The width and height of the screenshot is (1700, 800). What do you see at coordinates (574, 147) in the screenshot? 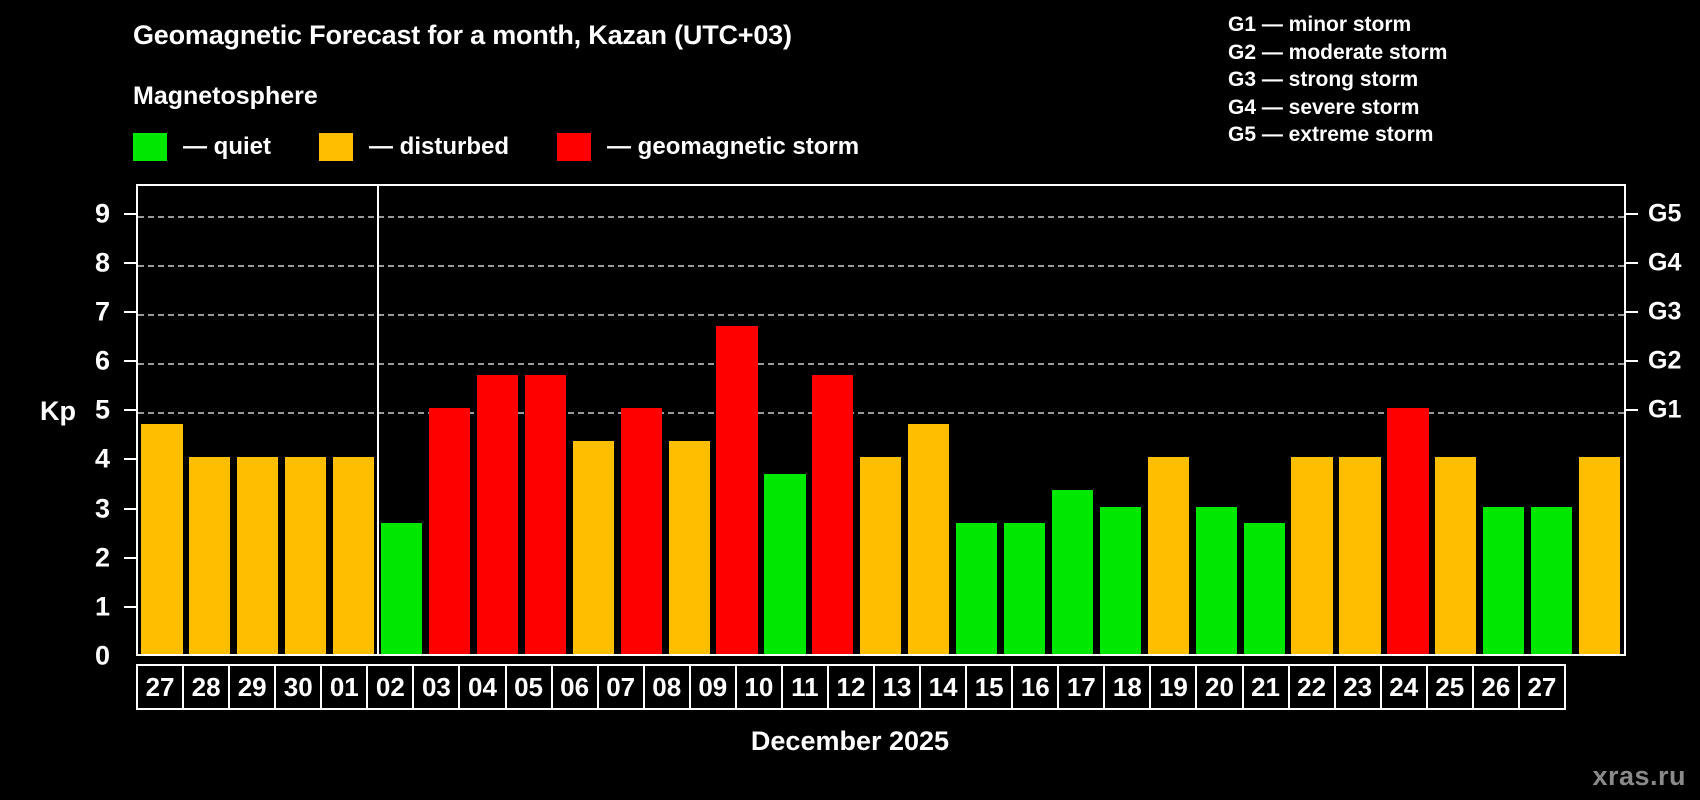
I see `legend-swatch-storm` at bounding box center [574, 147].